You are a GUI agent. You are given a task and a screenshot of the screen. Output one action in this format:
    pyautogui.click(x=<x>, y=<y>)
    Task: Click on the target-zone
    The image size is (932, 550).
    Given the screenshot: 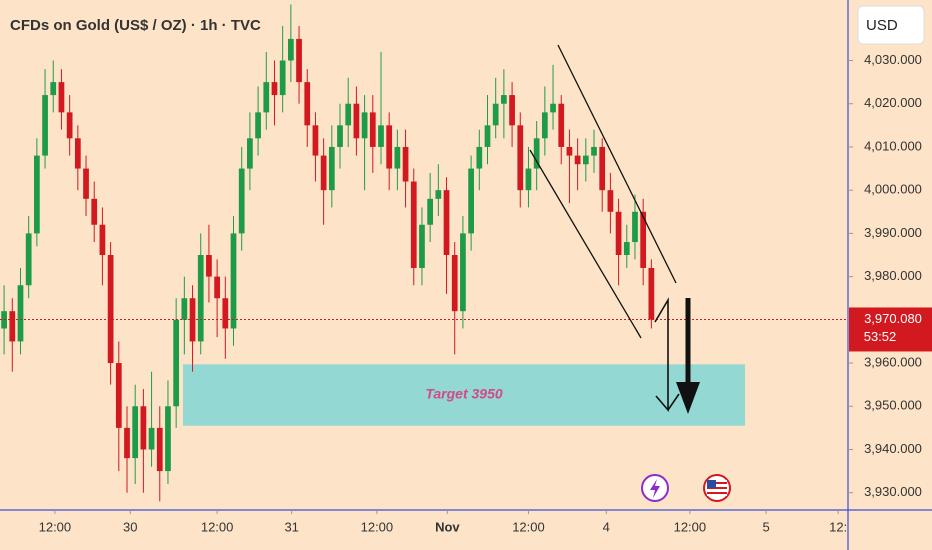 What is the action you would take?
    pyautogui.click(x=464, y=395)
    